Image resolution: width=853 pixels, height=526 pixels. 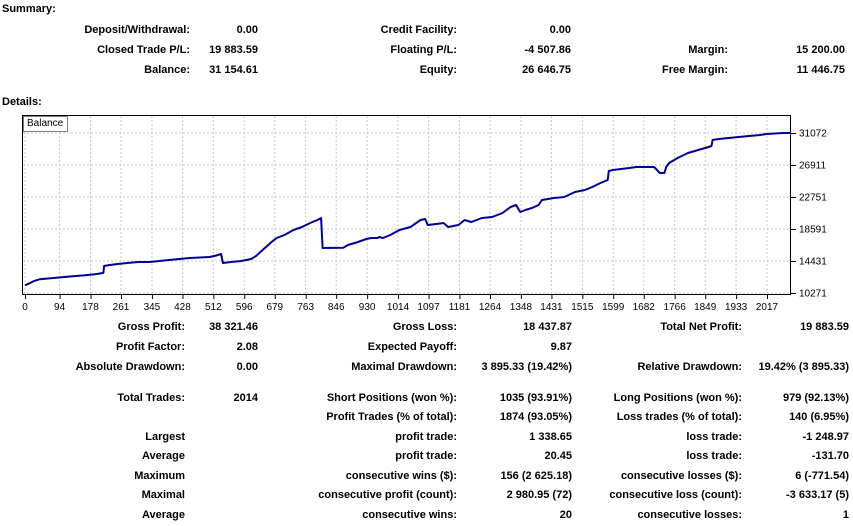 I want to click on avg-consecutive-losses-label: consecutive losses:, so click(x=689, y=515).